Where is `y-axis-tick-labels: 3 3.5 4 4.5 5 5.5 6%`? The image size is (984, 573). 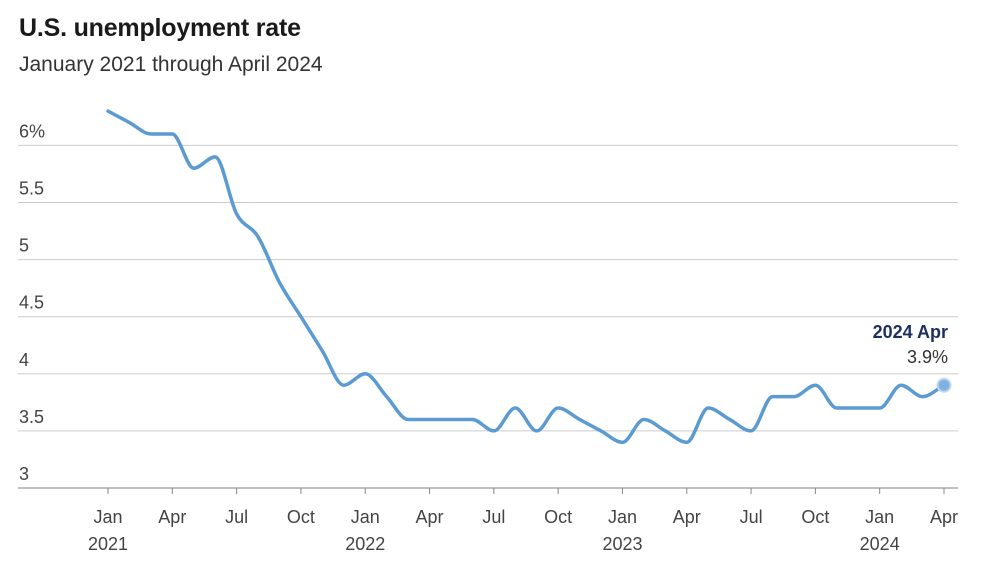
y-axis-tick-labels: 3 3.5 4 4.5 5 5.5 6% is located at coordinates (32, 302).